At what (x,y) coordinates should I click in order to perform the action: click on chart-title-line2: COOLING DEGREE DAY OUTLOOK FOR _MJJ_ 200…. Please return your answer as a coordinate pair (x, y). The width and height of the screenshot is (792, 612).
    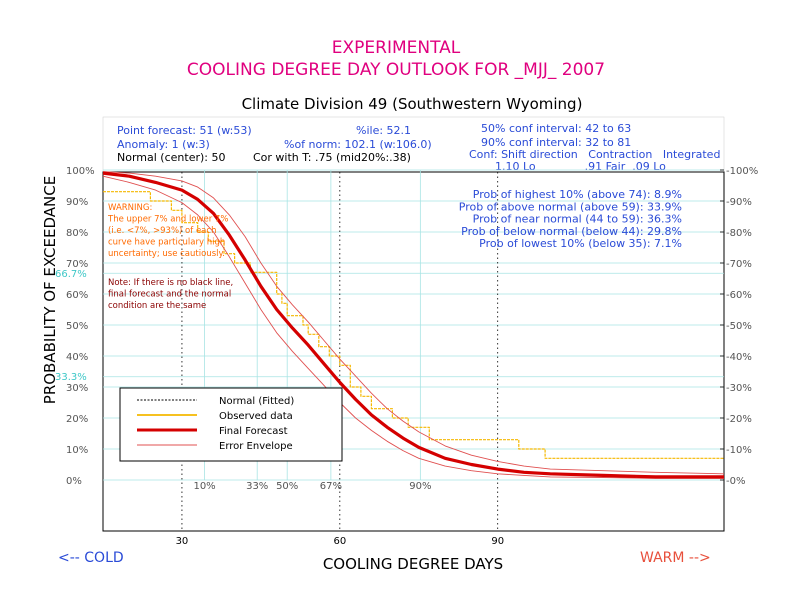
    Looking at the image, I should click on (396, 70).